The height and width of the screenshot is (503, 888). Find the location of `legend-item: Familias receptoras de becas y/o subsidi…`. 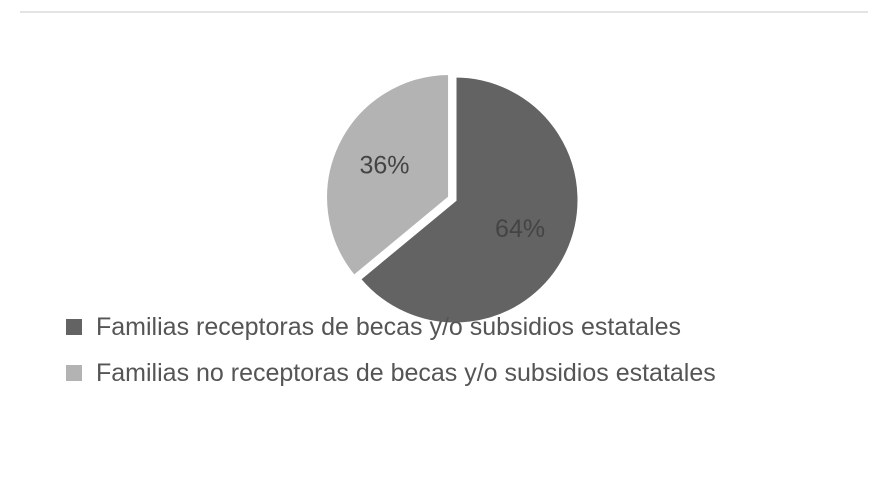

legend-item: Familias receptoras de becas y/o subsidi… is located at coordinates (426, 327).